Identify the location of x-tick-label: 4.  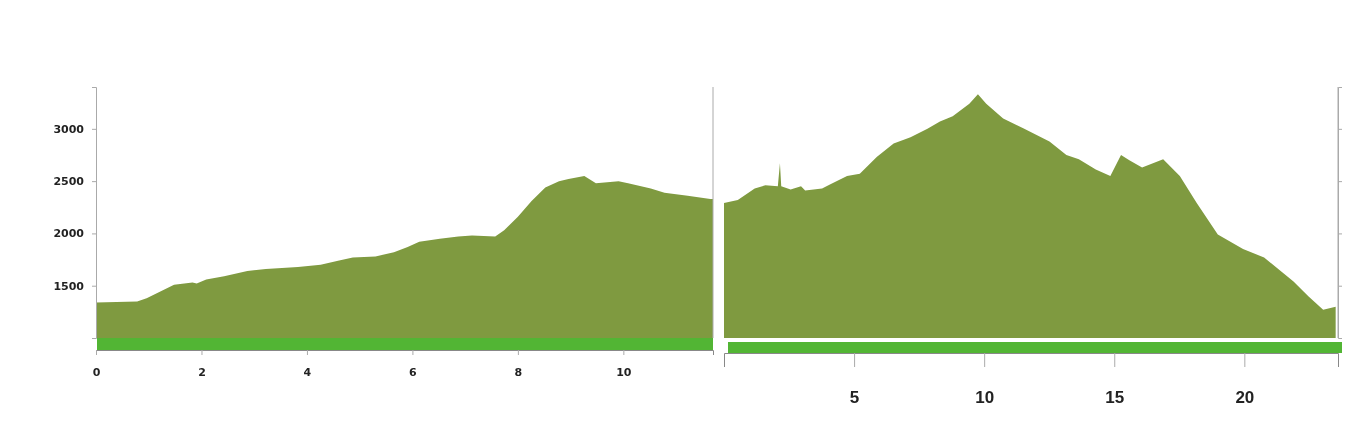
(307, 372).